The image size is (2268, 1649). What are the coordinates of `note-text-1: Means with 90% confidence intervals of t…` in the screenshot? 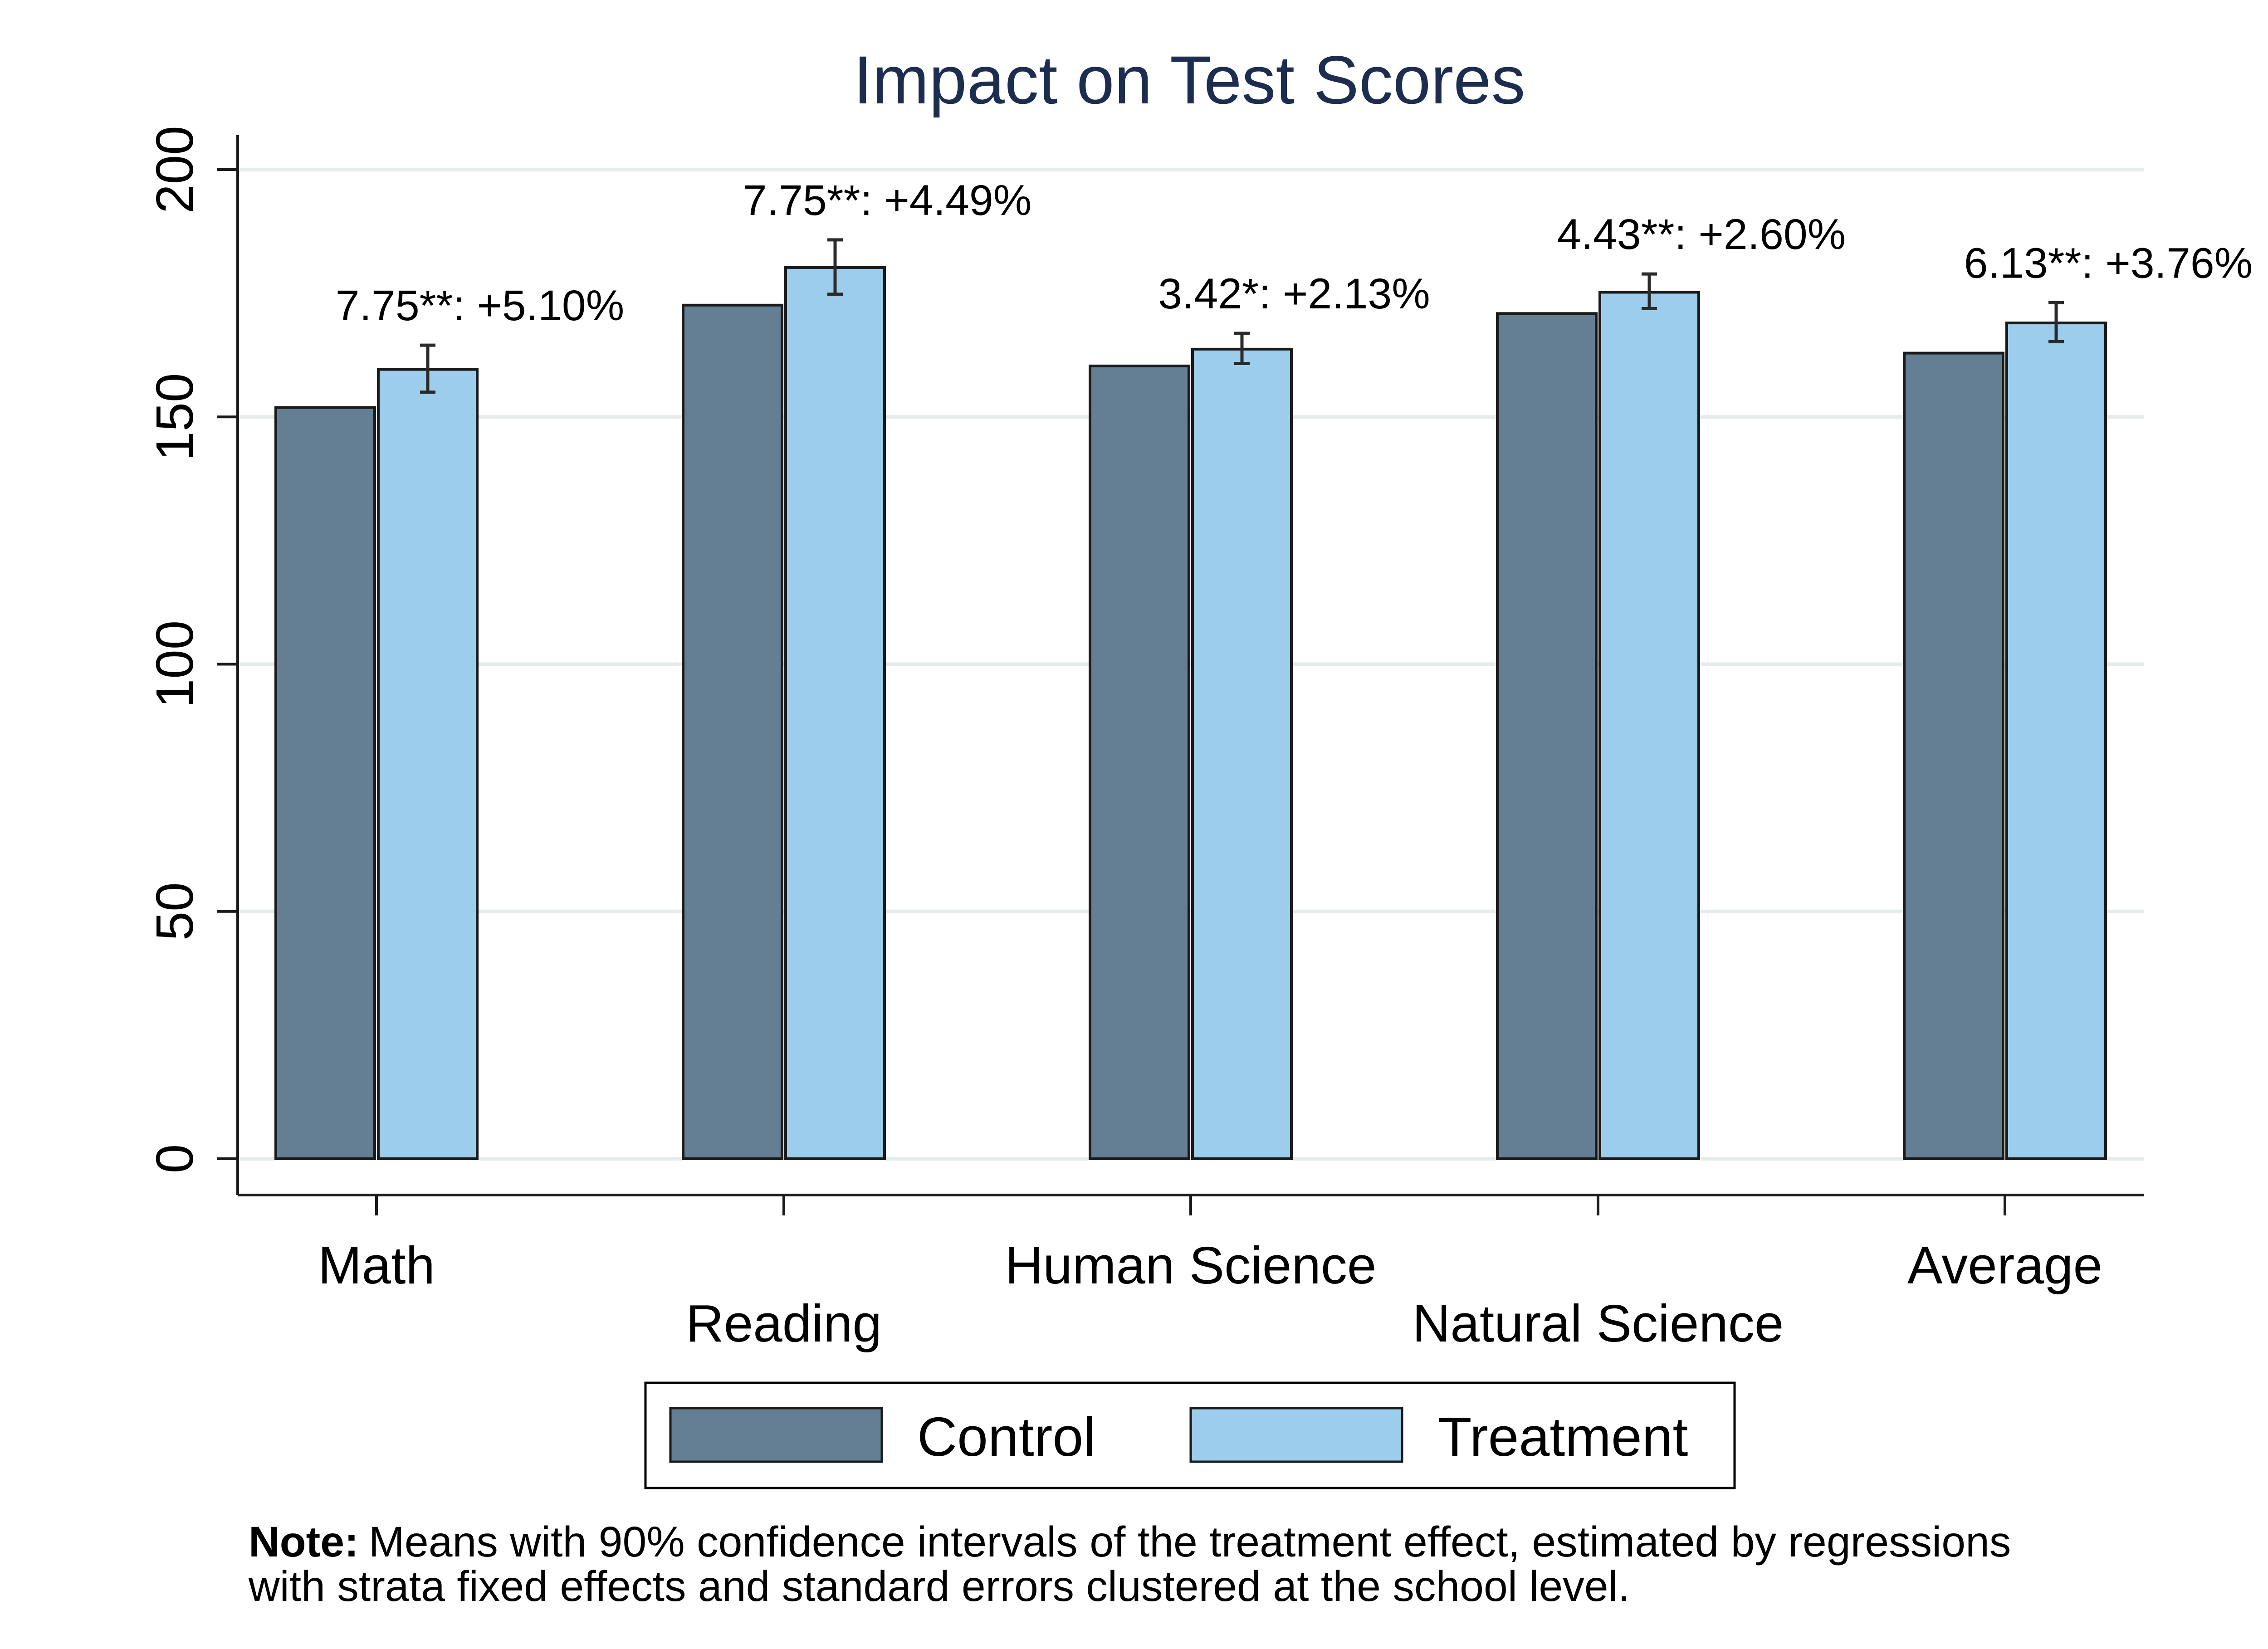 It's located at (1190, 1542).